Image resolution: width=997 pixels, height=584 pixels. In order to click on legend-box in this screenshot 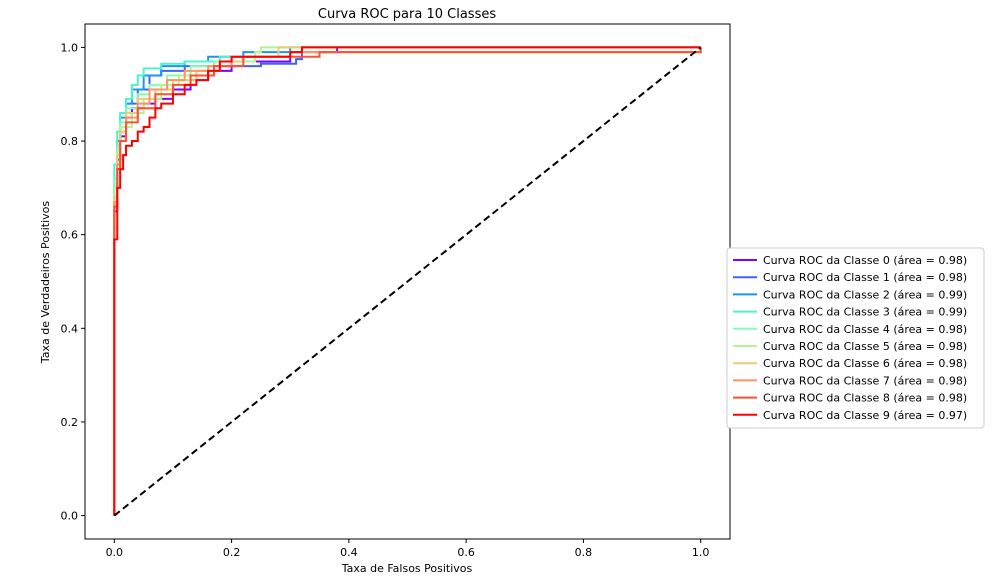, I will do `click(855, 338)`.